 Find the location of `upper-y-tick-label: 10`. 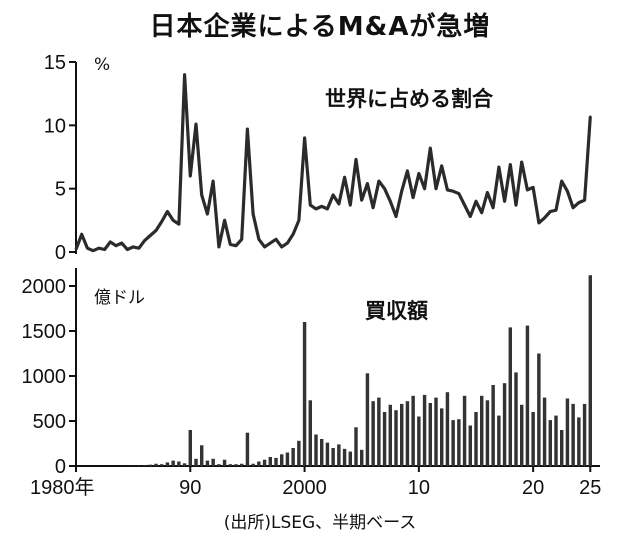

upper-y-tick-label: 10 is located at coordinates (55, 126).